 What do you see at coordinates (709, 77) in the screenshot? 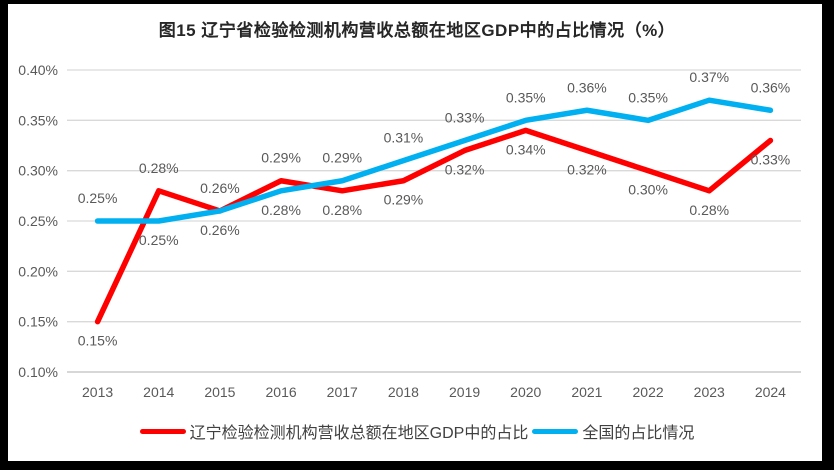
I see `data-label-series-1: 0.37%` at bounding box center [709, 77].